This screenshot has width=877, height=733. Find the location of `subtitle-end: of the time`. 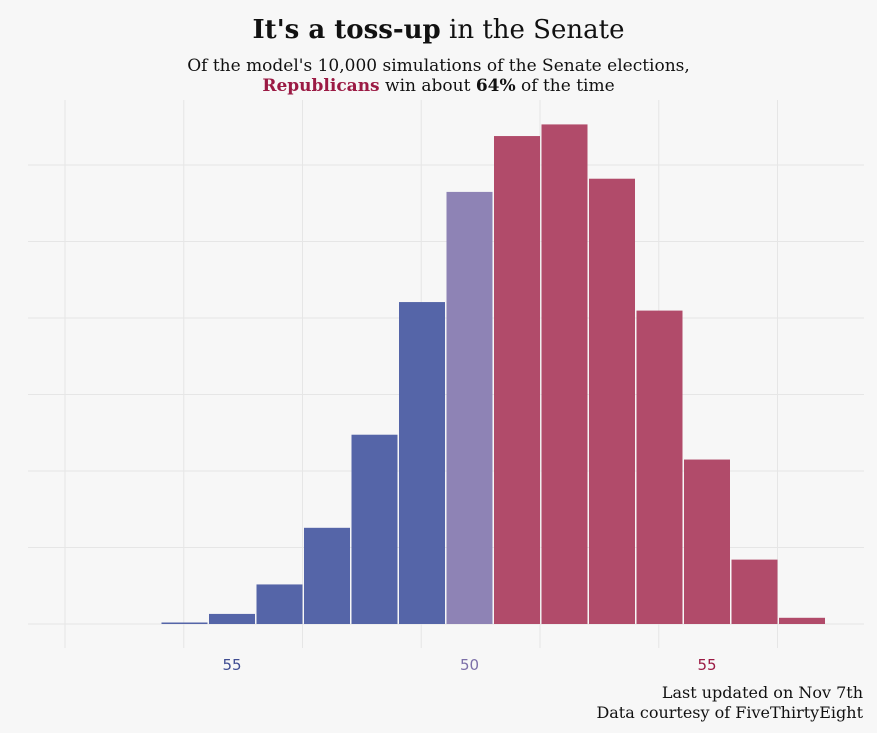

subtitle-end: of the time is located at coordinates (565, 86).